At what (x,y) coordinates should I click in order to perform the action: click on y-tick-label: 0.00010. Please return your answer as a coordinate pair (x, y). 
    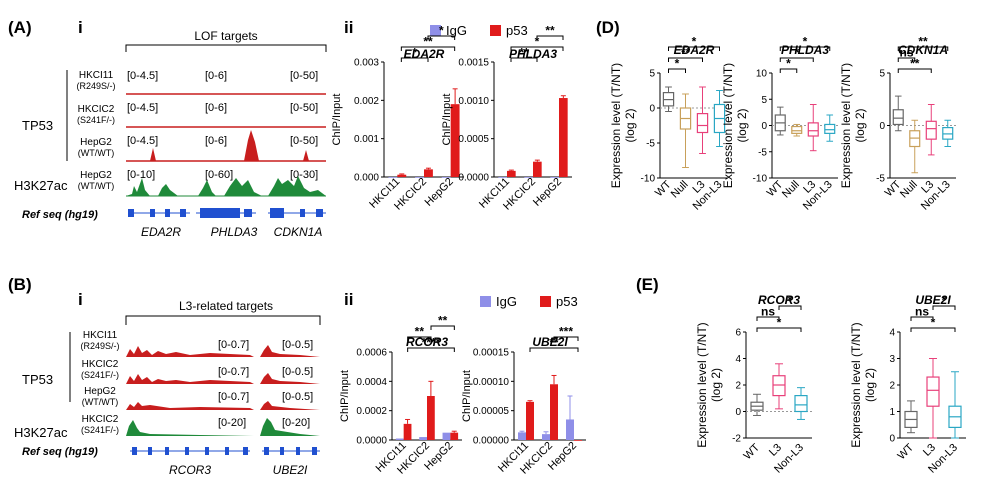
    Looking at the image, I should click on (491, 382).